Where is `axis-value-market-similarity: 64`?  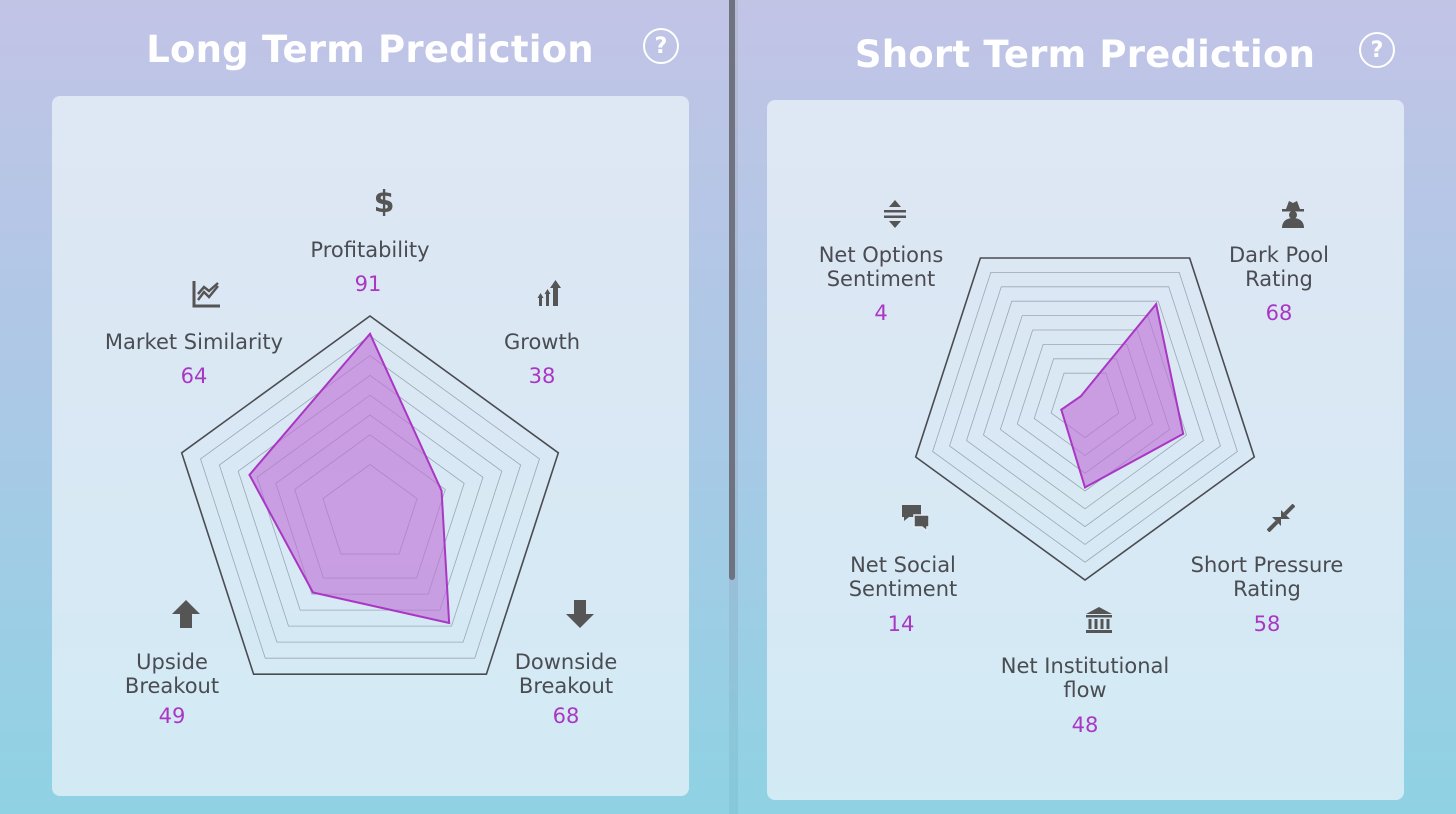
axis-value-market-similarity: 64 is located at coordinates (194, 376).